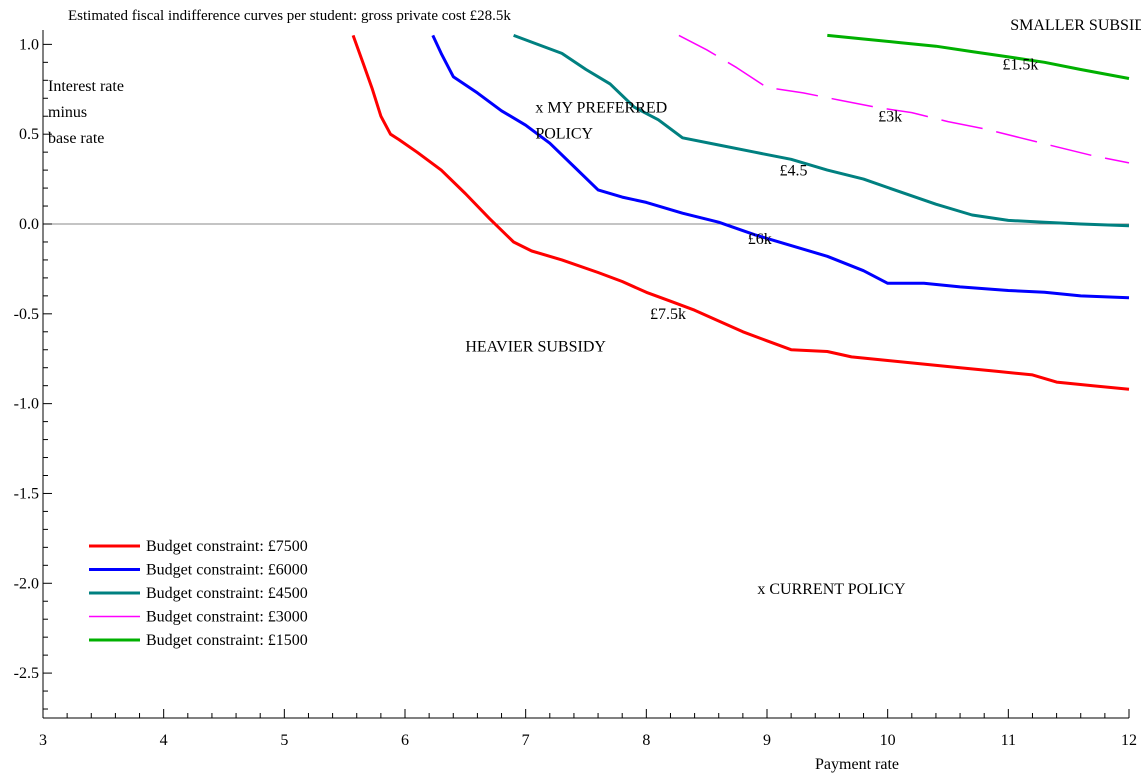 This screenshot has width=1141, height=774. What do you see at coordinates (26, 493) in the screenshot?
I see `y-tick-label: -1.5` at bounding box center [26, 493].